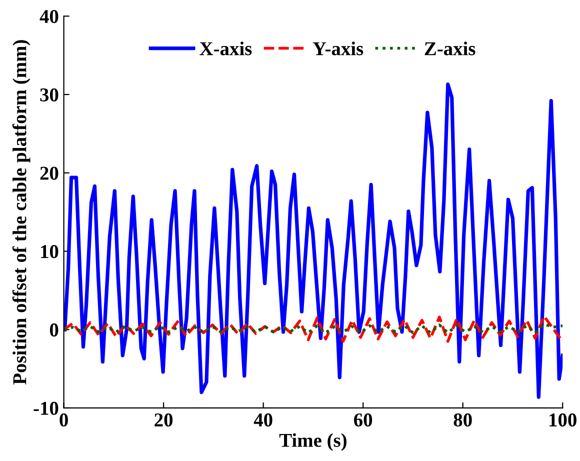 The width and height of the screenshot is (580, 461). Describe the element at coordinates (49, 95) in the screenshot. I see `y-tick-label: 30` at that location.